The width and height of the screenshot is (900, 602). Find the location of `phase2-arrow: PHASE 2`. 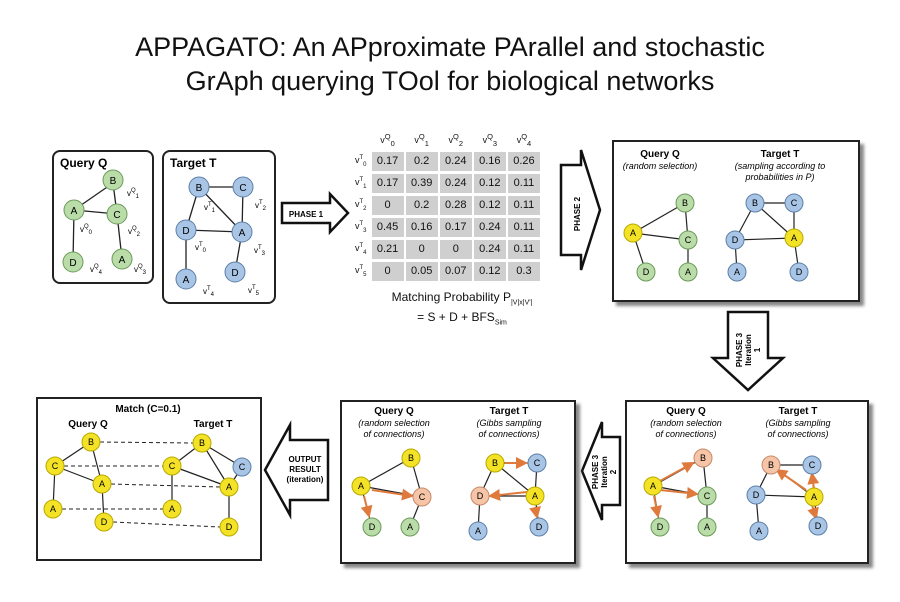

phase2-arrow: PHASE 2 is located at coordinates (580, 210).